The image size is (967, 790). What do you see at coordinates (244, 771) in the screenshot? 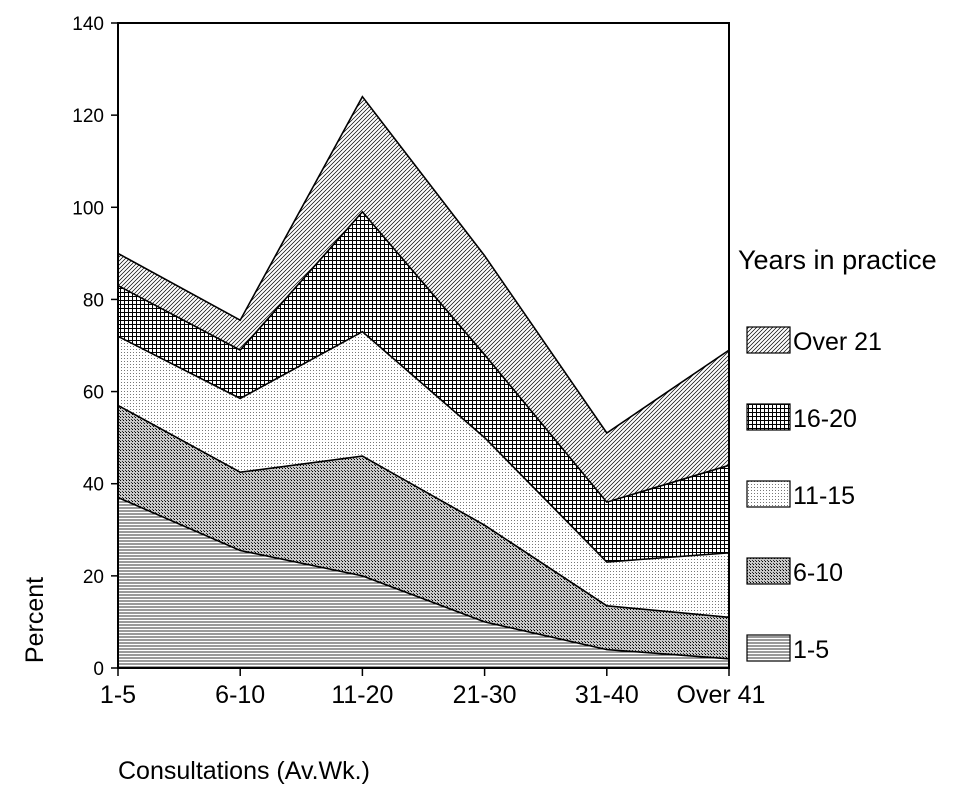
I see `x-axis-title: Consultations (Av.Wk.)` at bounding box center [244, 771].